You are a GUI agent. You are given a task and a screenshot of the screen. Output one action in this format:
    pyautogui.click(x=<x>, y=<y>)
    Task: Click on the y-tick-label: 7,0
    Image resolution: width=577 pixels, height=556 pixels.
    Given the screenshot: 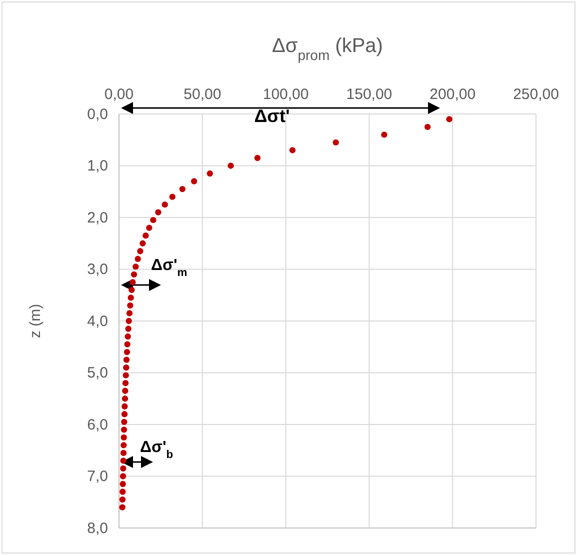 What is the action you would take?
    pyautogui.click(x=97, y=477)
    